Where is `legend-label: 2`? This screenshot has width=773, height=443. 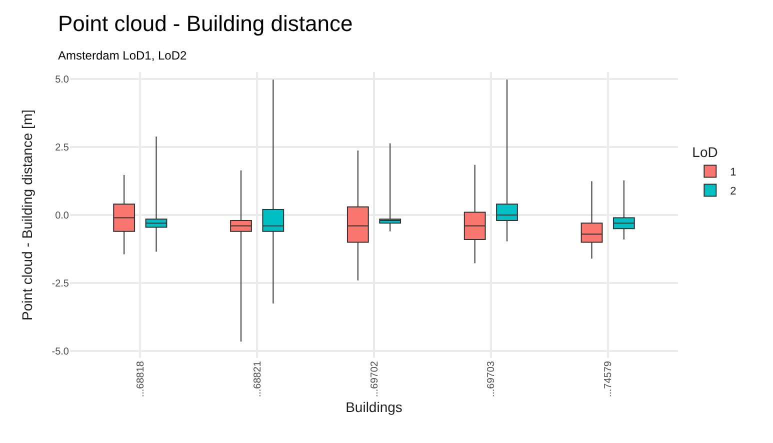 legend-label: 2 is located at coordinates (733, 192).